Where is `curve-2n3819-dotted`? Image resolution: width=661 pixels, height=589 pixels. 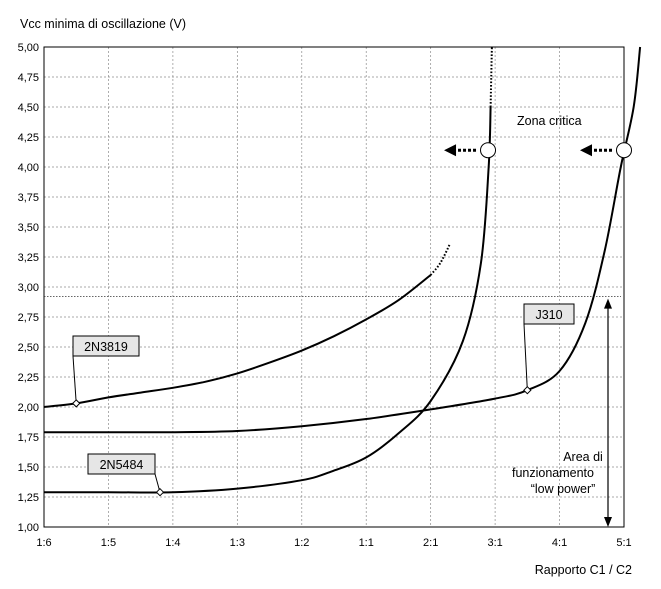 curve-2n3819-dotted is located at coordinates (440, 259).